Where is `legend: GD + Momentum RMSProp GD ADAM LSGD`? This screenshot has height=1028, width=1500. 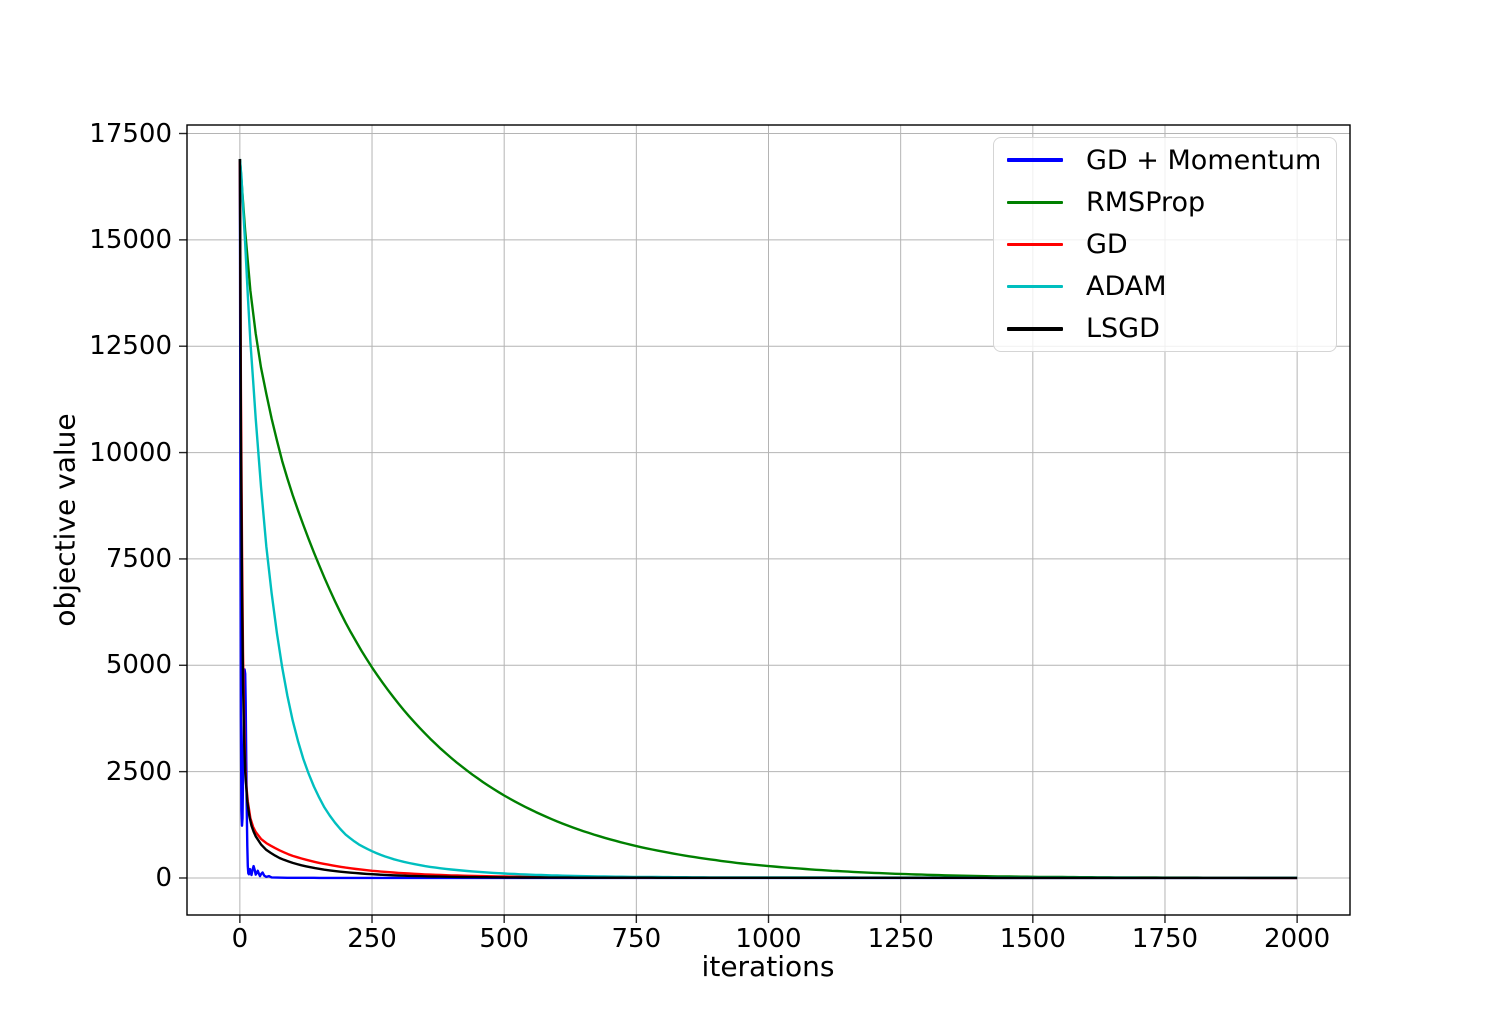
legend: GD + Momentum RMSProp GD ADAM LSGD is located at coordinates (1165, 244).